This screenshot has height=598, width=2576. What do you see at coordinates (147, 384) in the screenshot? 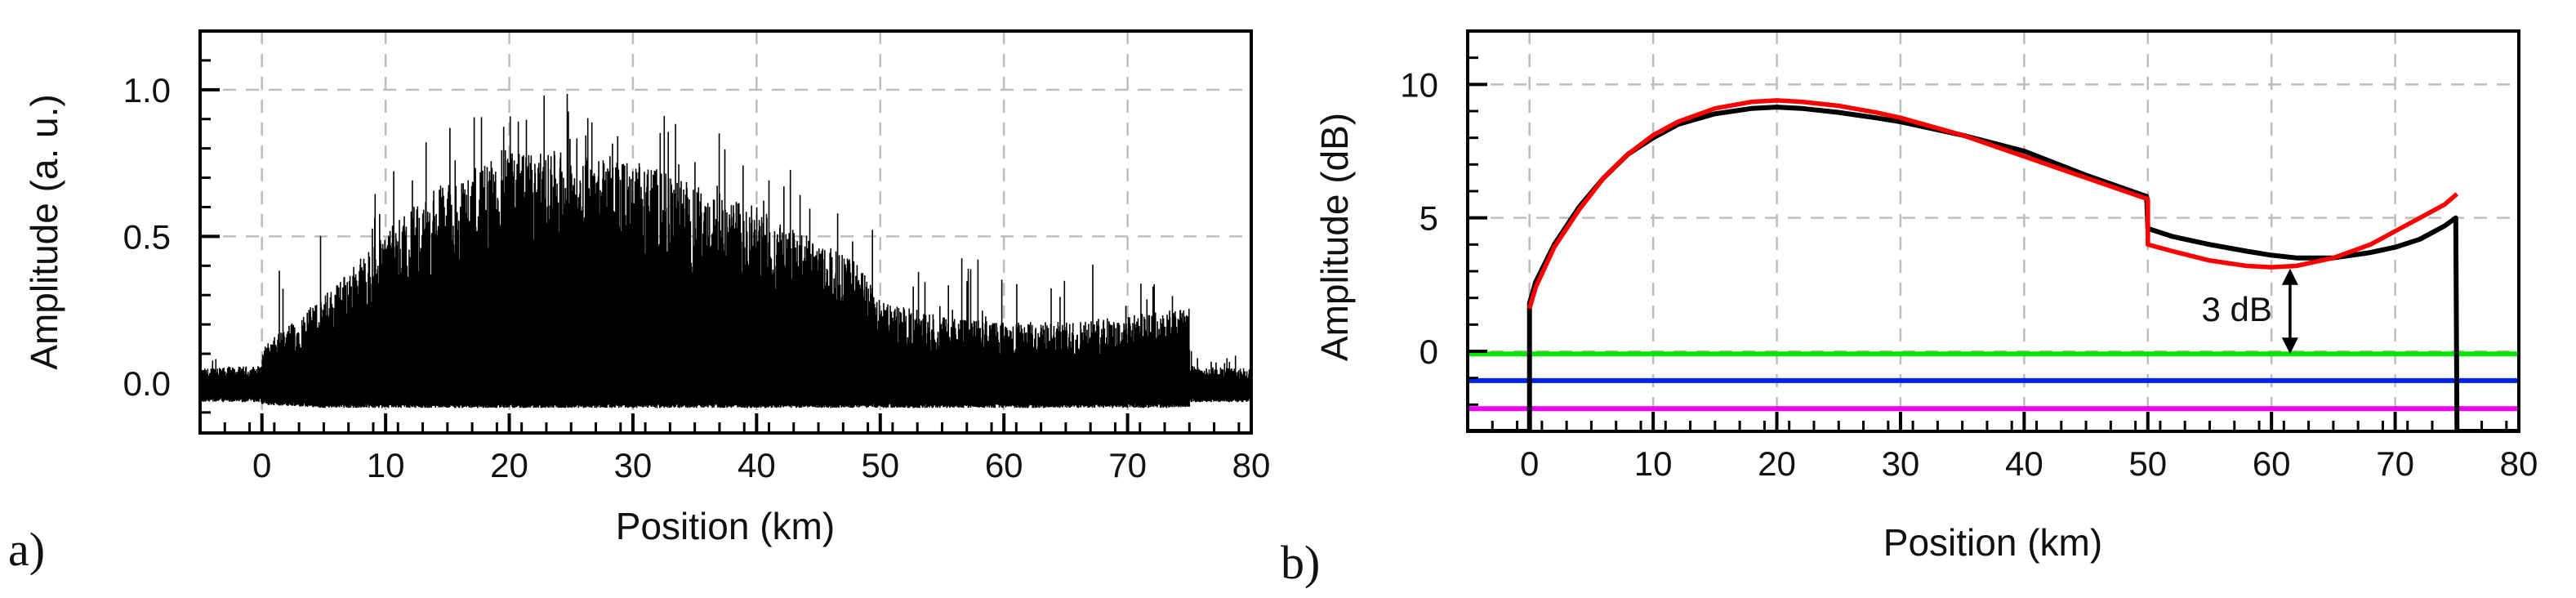
I see `panel-a-y-tick-label-0: 0.0` at bounding box center [147, 384].